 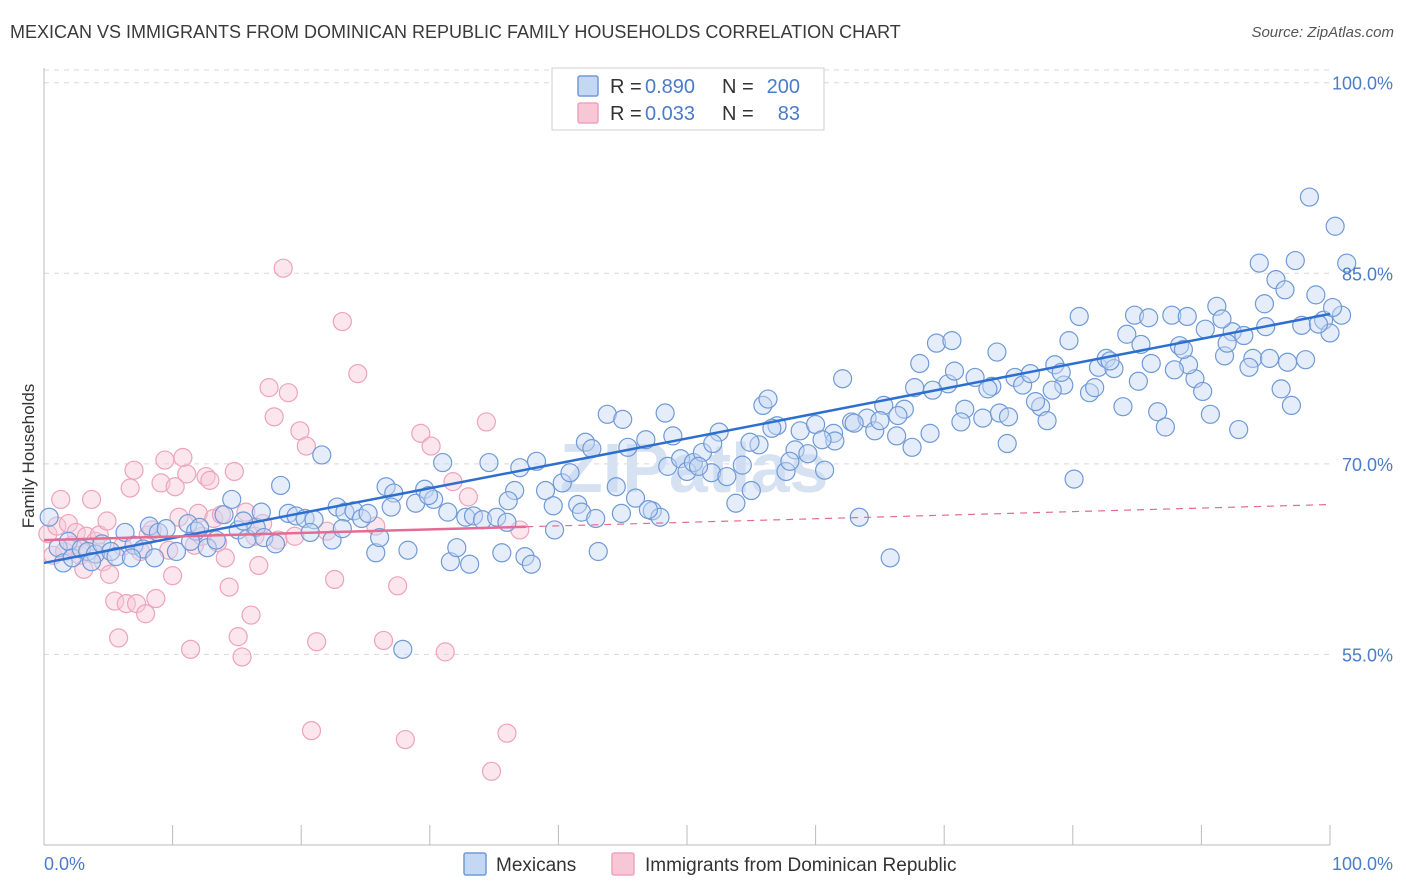 What do you see at coordinates (1367, 274) in the screenshot?
I see `y-tick-label: 85.0%` at bounding box center [1367, 274].